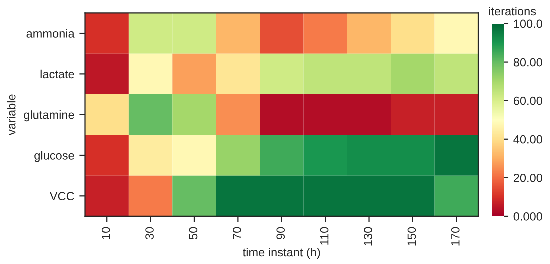 This screenshot has width=550, height=264. I want to click on y-tick-label: glucose, so click(54, 156).